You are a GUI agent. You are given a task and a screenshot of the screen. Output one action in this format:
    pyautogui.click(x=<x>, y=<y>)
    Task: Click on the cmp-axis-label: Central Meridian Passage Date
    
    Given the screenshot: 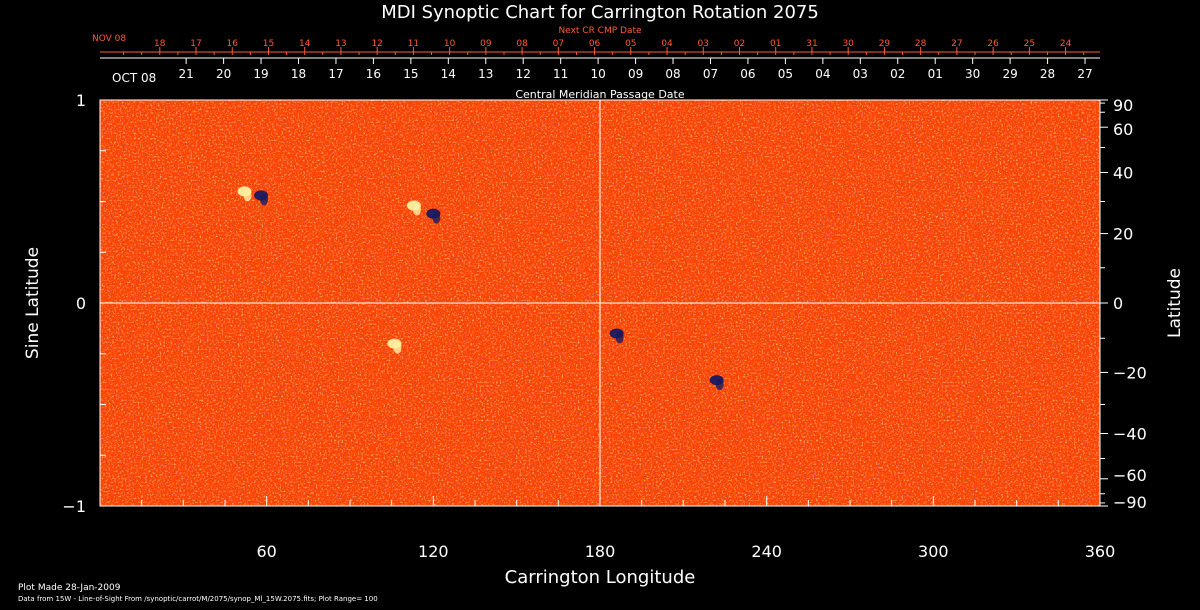 What is the action you would take?
    pyautogui.click(x=599, y=94)
    